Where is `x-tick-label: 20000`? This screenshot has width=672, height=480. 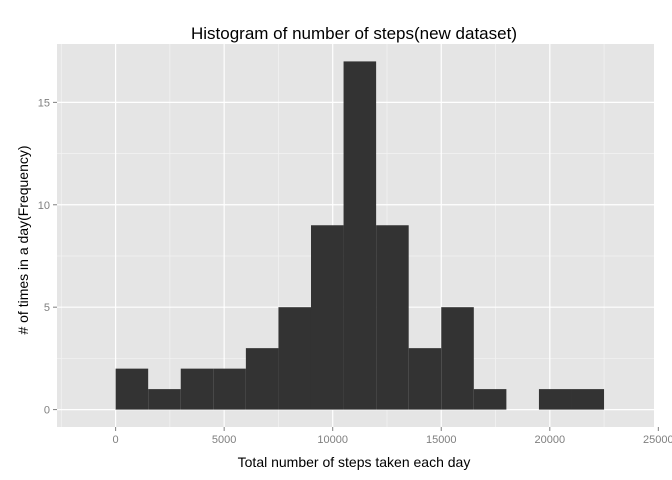
x-tick-label: 20000 is located at coordinates (549, 440).